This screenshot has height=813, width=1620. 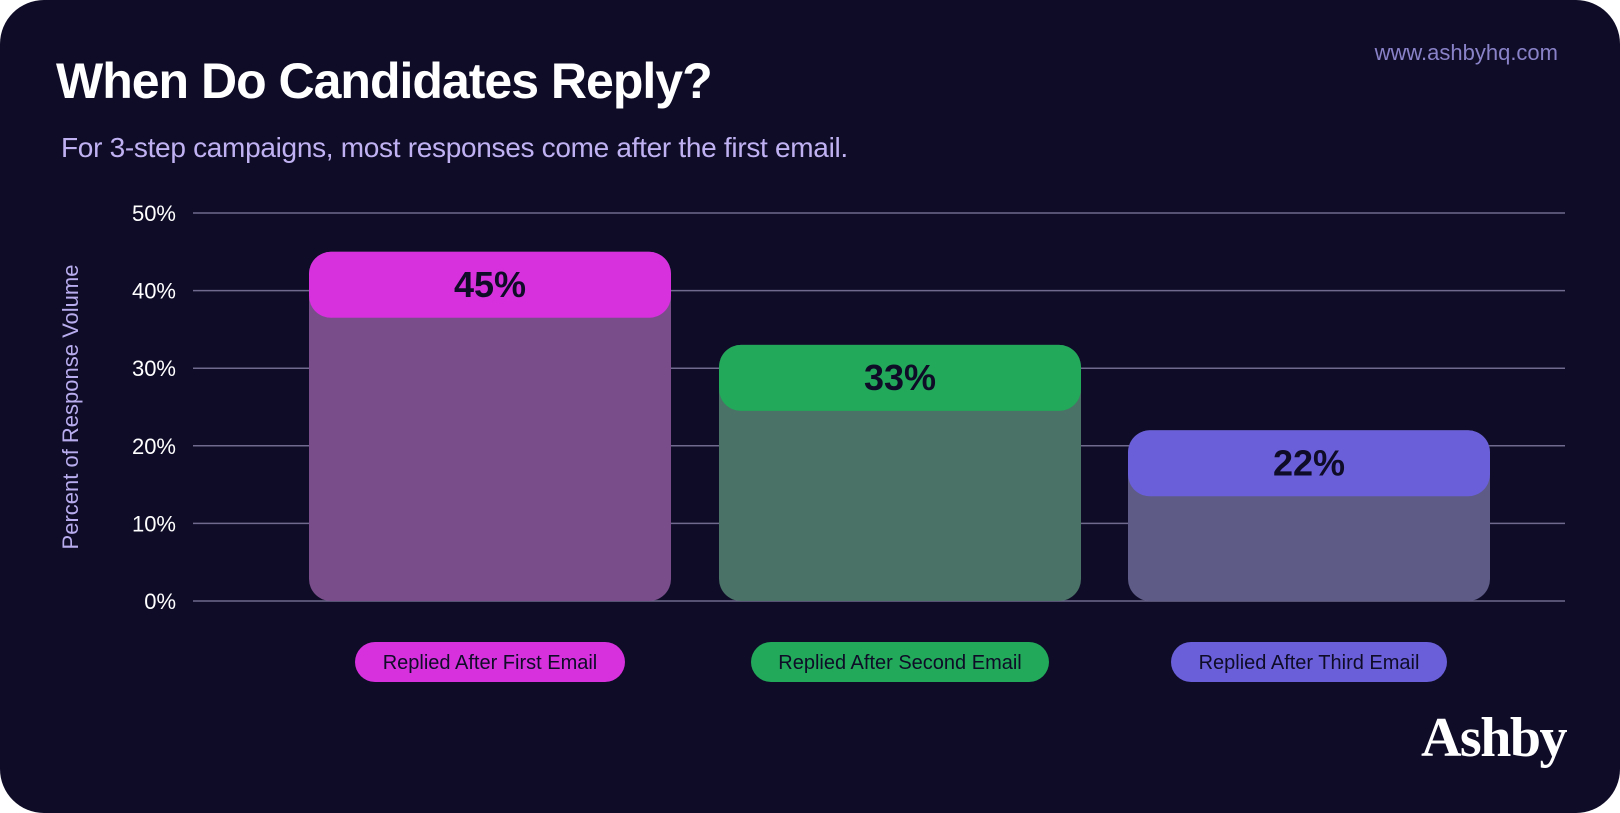 What do you see at coordinates (154, 523) in the screenshot?
I see `y-tick-label: 10%` at bounding box center [154, 523].